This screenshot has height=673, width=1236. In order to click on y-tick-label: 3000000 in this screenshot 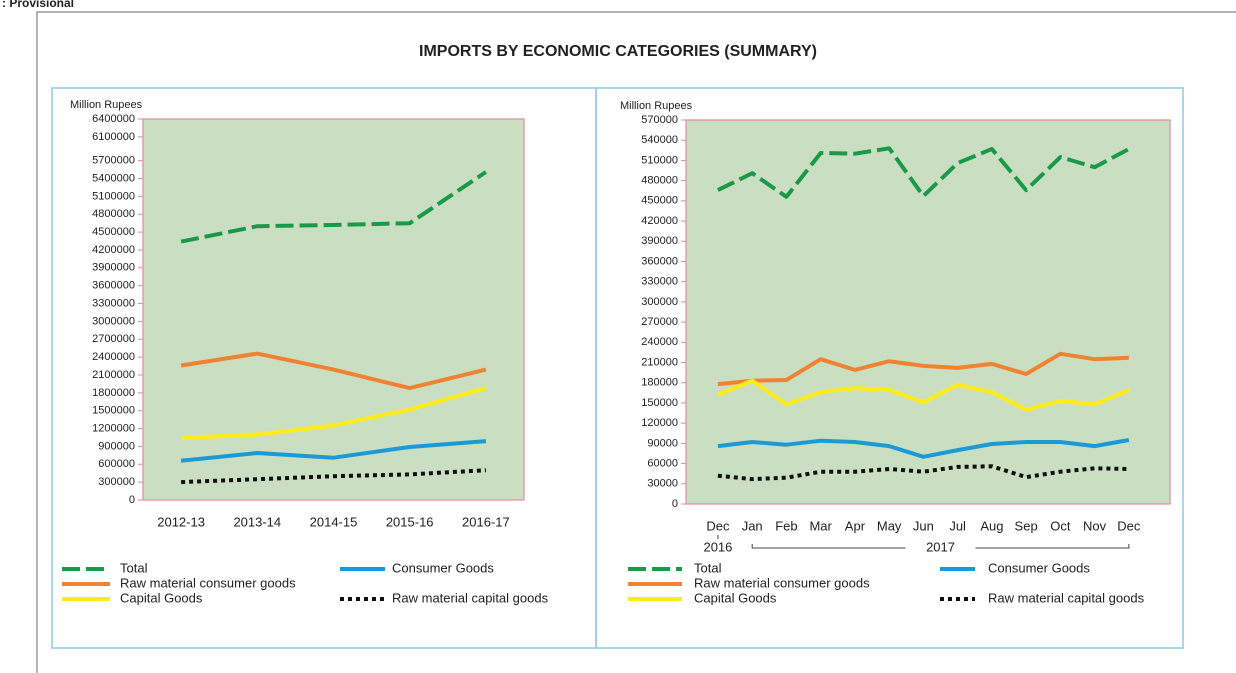, I will do `click(113, 321)`.